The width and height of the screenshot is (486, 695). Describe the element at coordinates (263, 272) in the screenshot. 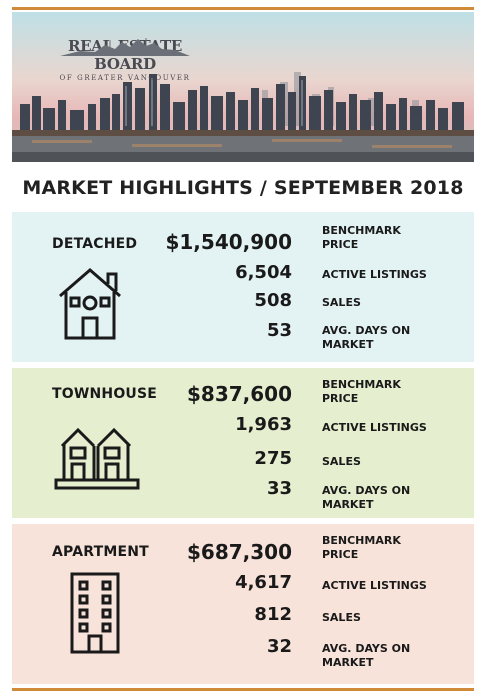

I see `active-listings-value: 6,504` at that location.